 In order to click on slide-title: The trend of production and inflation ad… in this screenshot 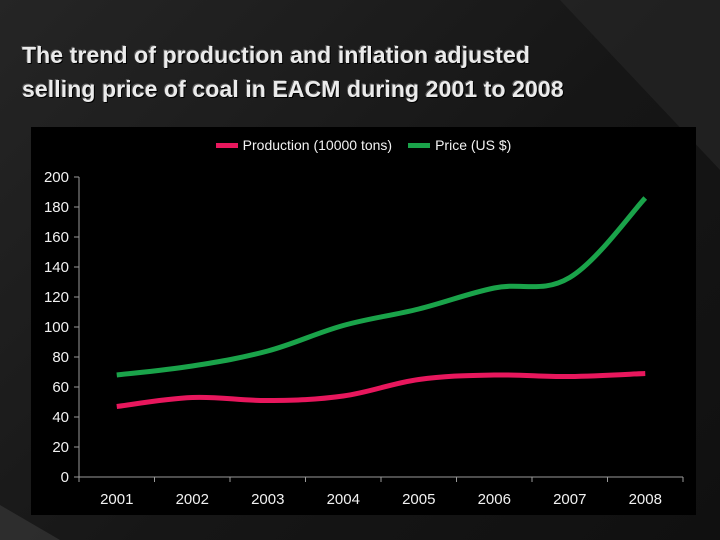, I will do `click(362, 72)`.